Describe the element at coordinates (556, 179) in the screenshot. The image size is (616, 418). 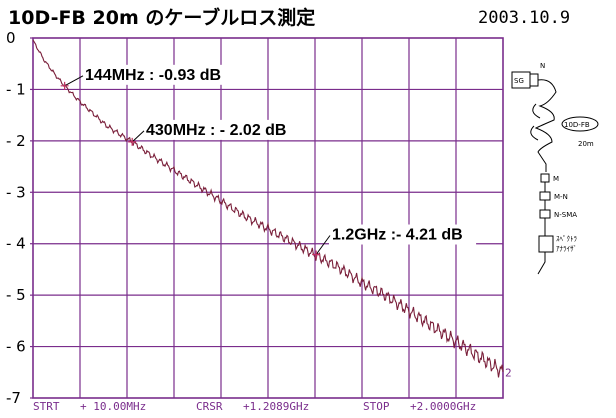
I see `m-label: M` at that location.